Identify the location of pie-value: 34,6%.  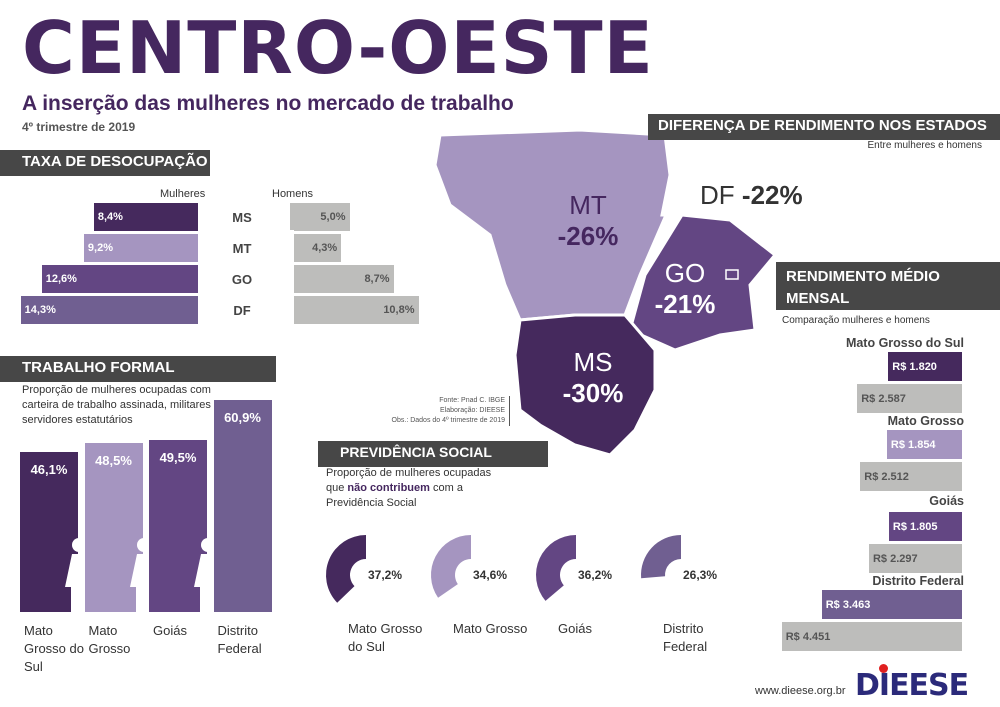
(490, 575).